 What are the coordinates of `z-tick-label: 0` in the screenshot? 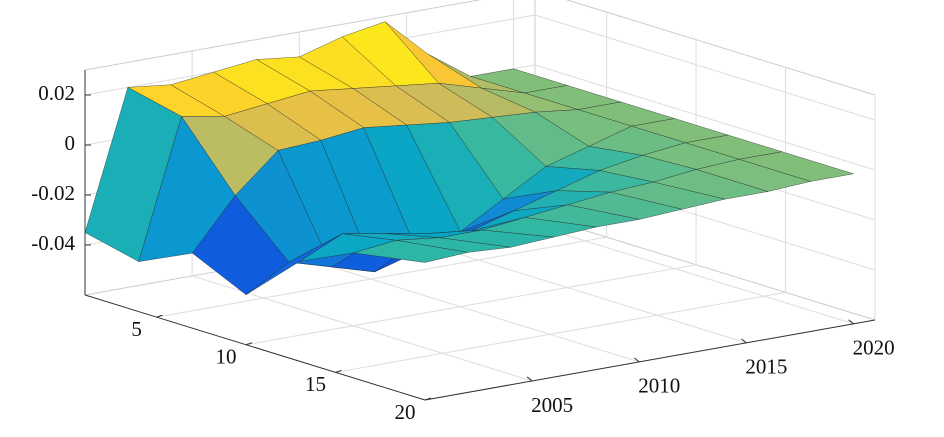 It's located at (70, 143).